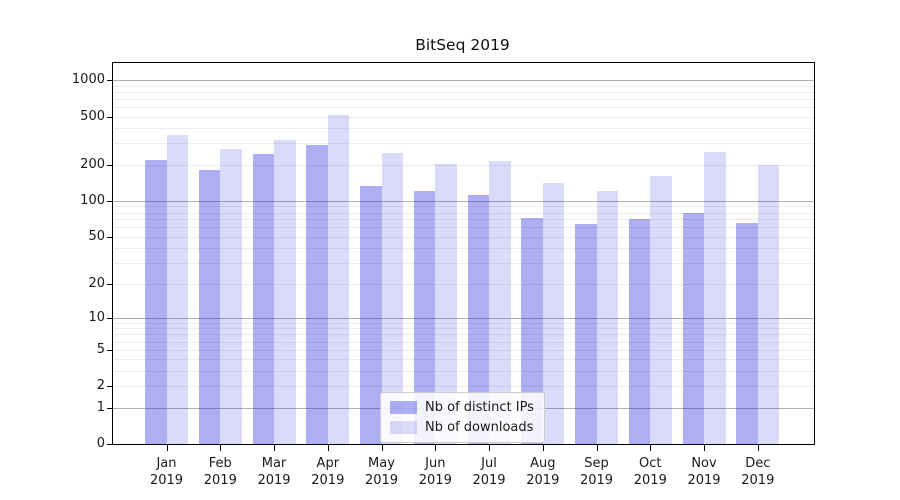 The image size is (900, 500). What do you see at coordinates (382, 472) in the screenshot?
I see `x-tick-label: May 2019` at bounding box center [382, 472].